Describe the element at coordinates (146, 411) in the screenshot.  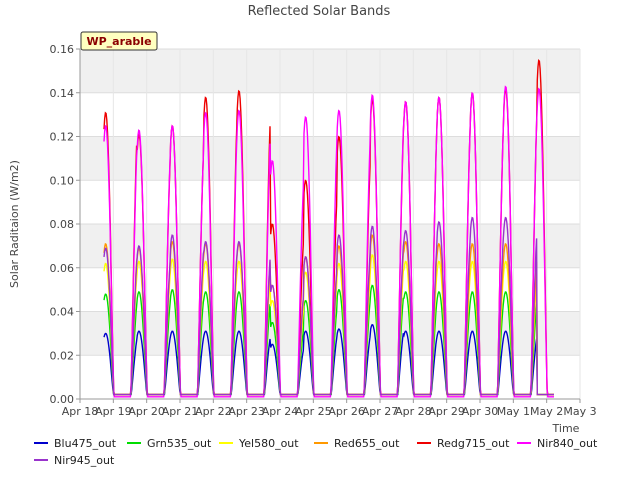
I see `x-tick-label: Apr 20` at that location.